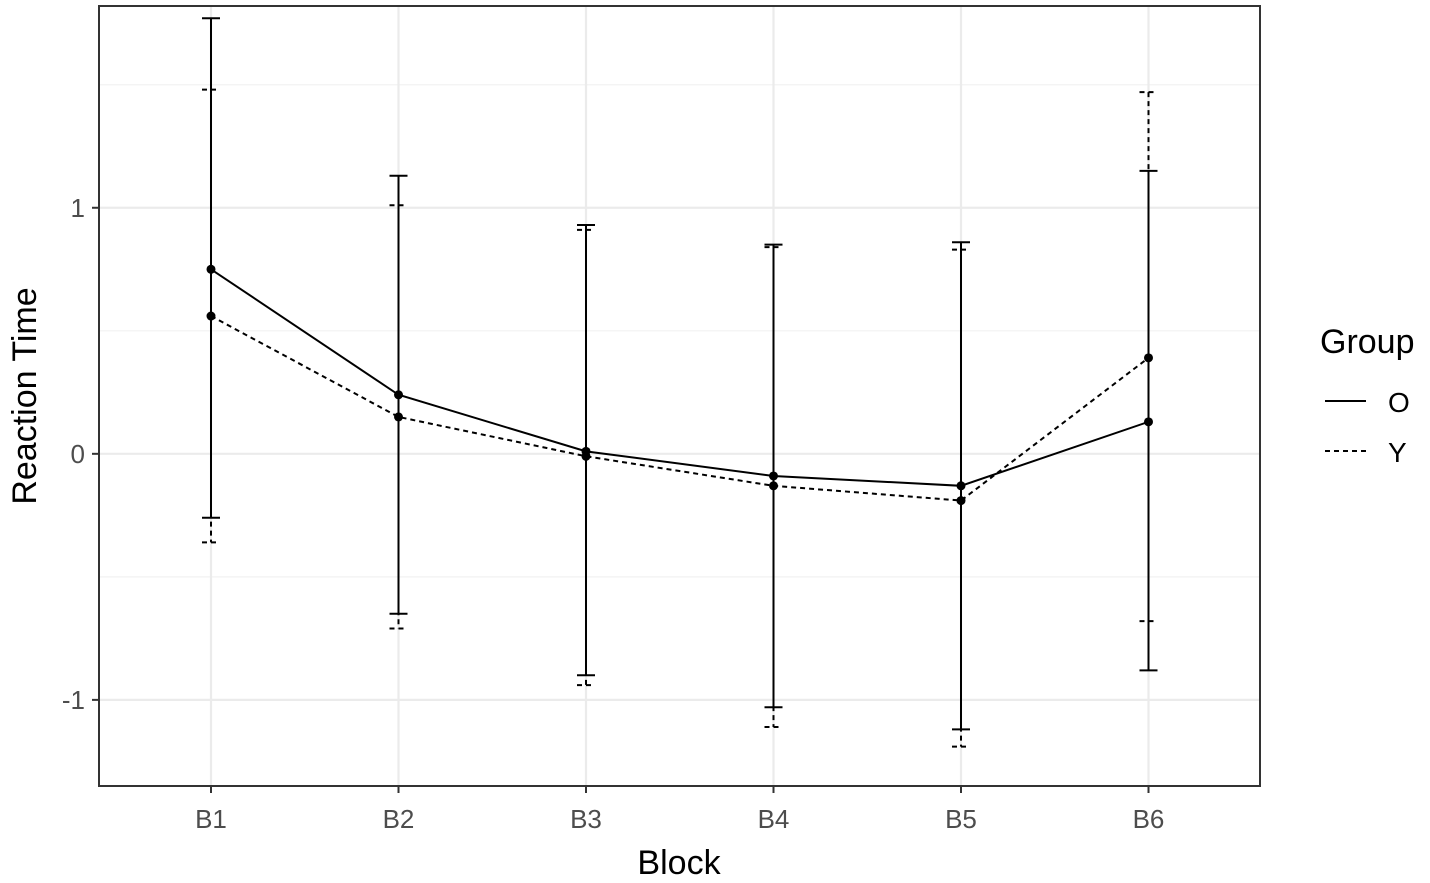  What do you see at coordinates (399, 819) in the screenshot?
I see `x-tick-label: B2` at bounding box center [399, 819].